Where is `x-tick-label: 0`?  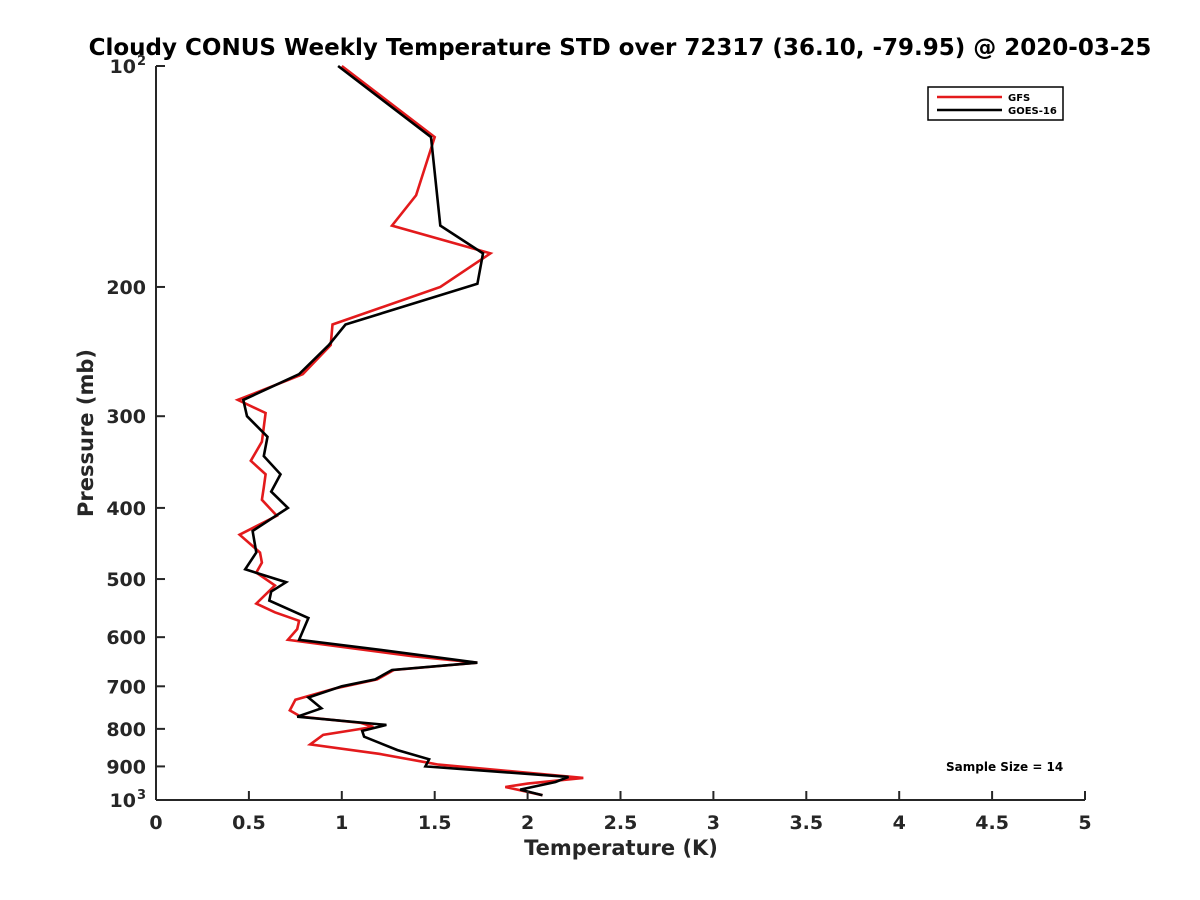
x-tick-label: 0 is located at coordinates (155, 823).